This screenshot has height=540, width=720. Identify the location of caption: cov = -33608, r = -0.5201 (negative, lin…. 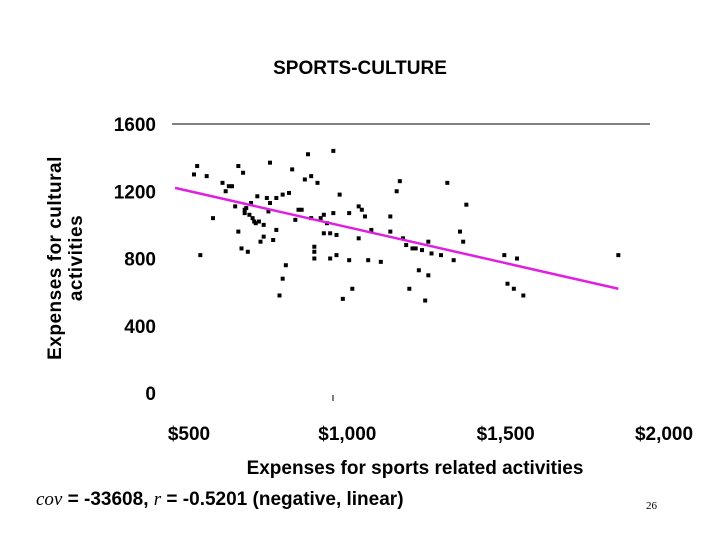
(220, 500).